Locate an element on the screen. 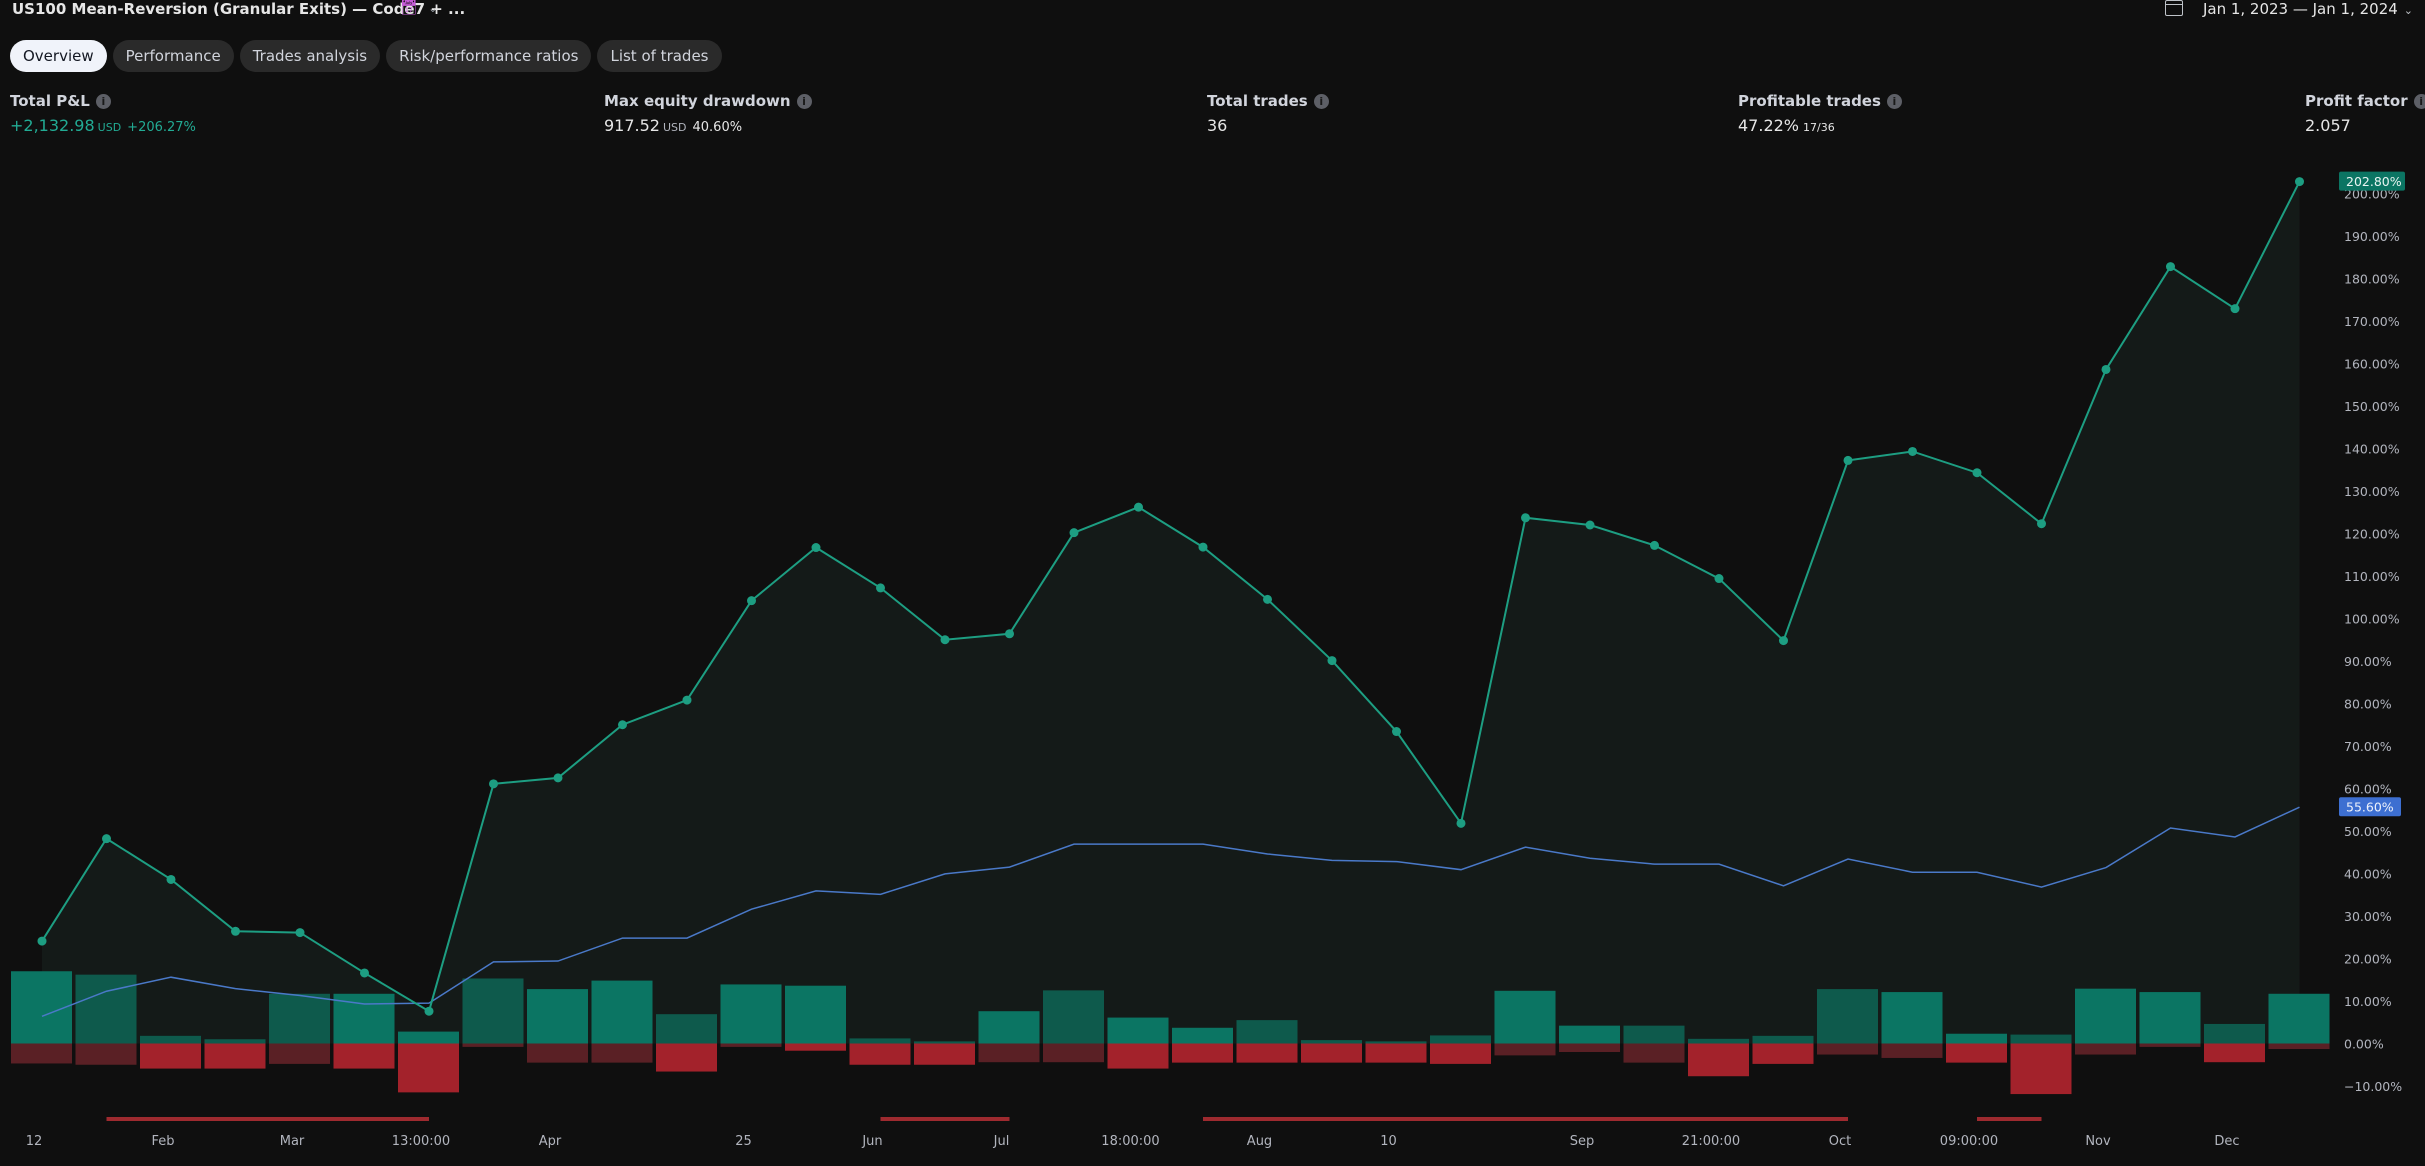 Image resolution: width=2425 pixels, height=1166 pixels. metric-value: 47.22% is located at coordinates (1769, 125).